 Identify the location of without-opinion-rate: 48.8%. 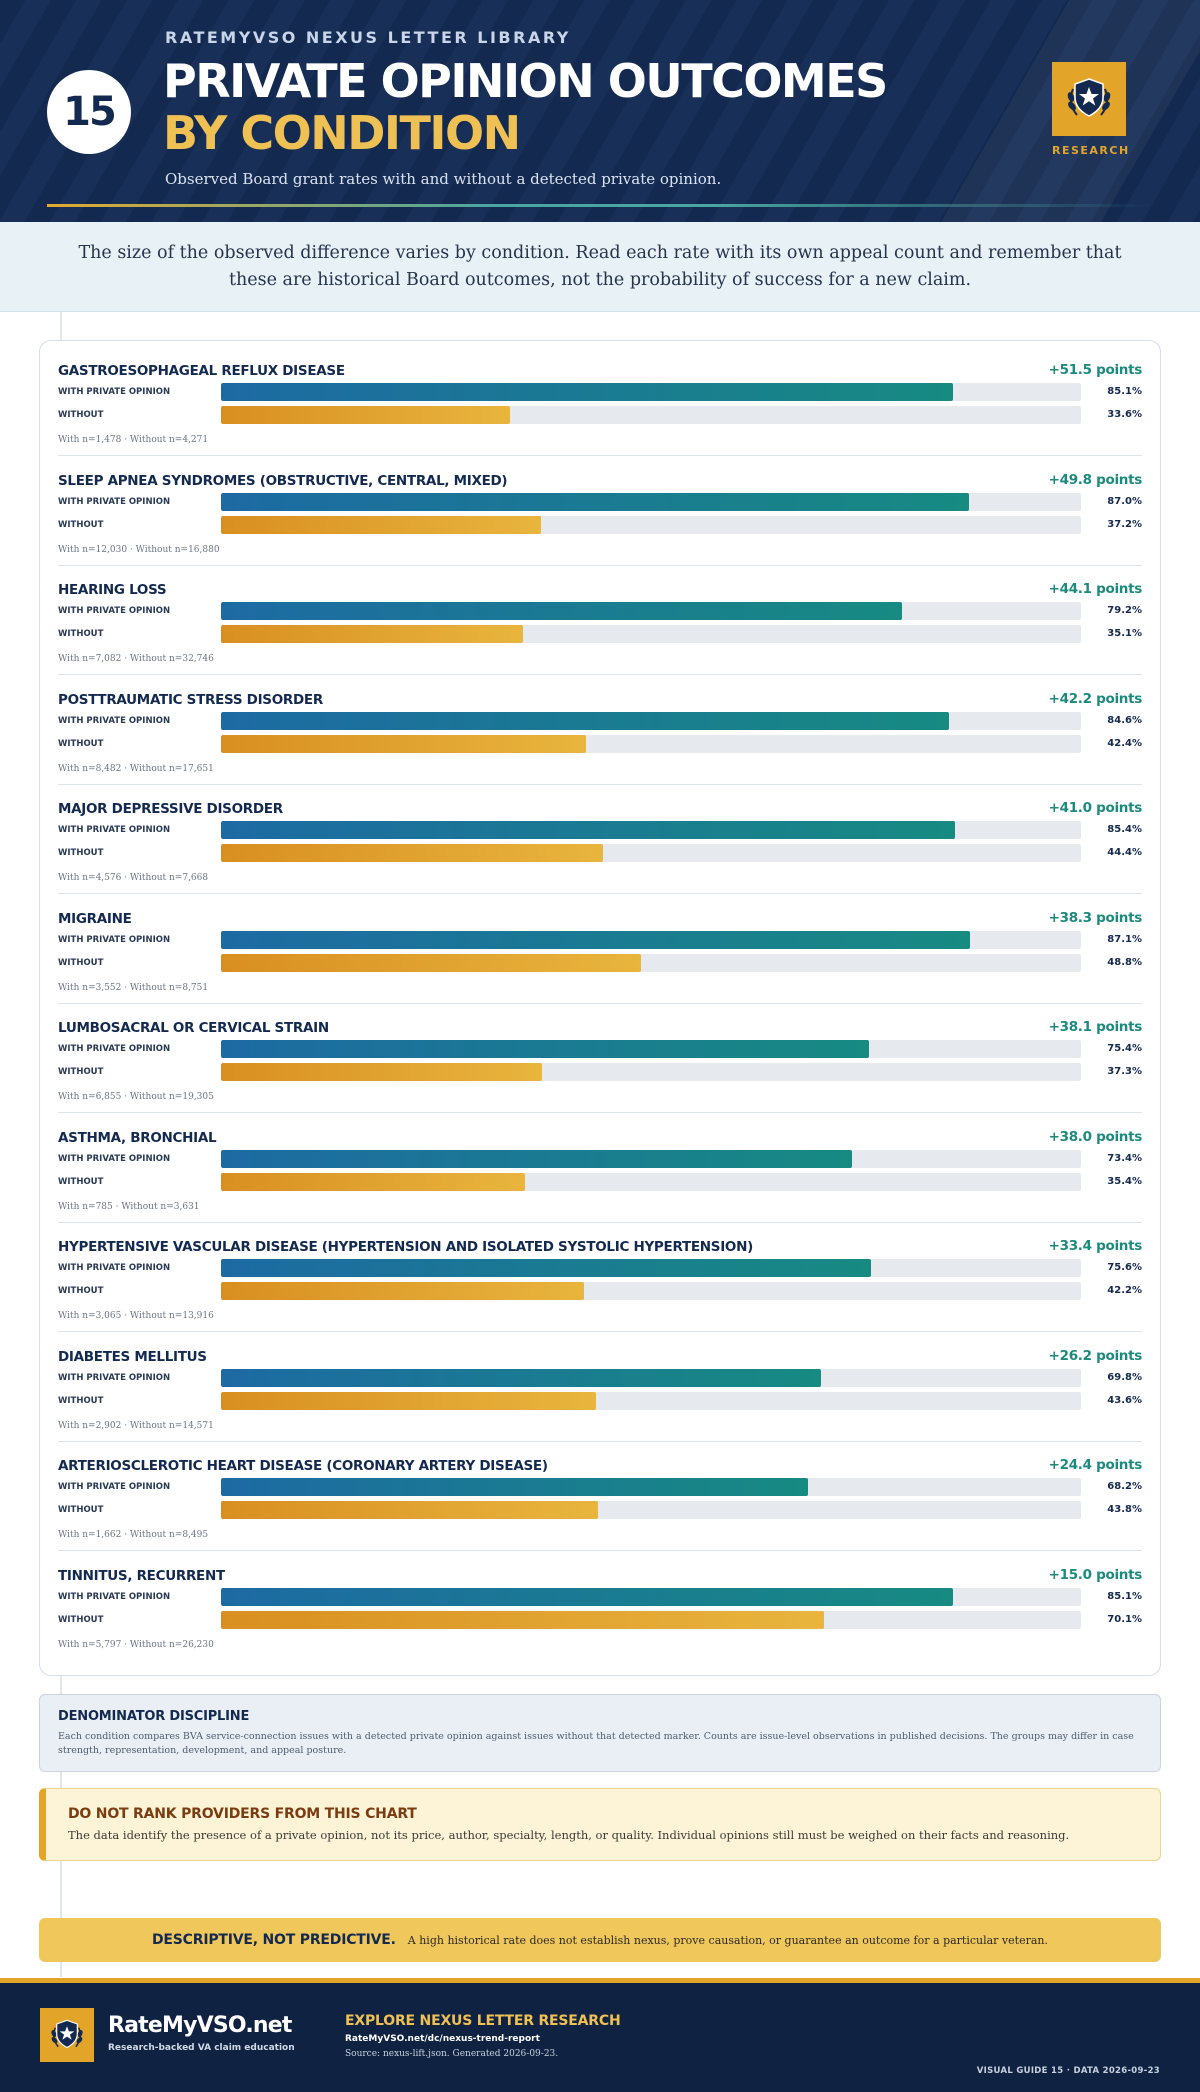
(1124, 962).